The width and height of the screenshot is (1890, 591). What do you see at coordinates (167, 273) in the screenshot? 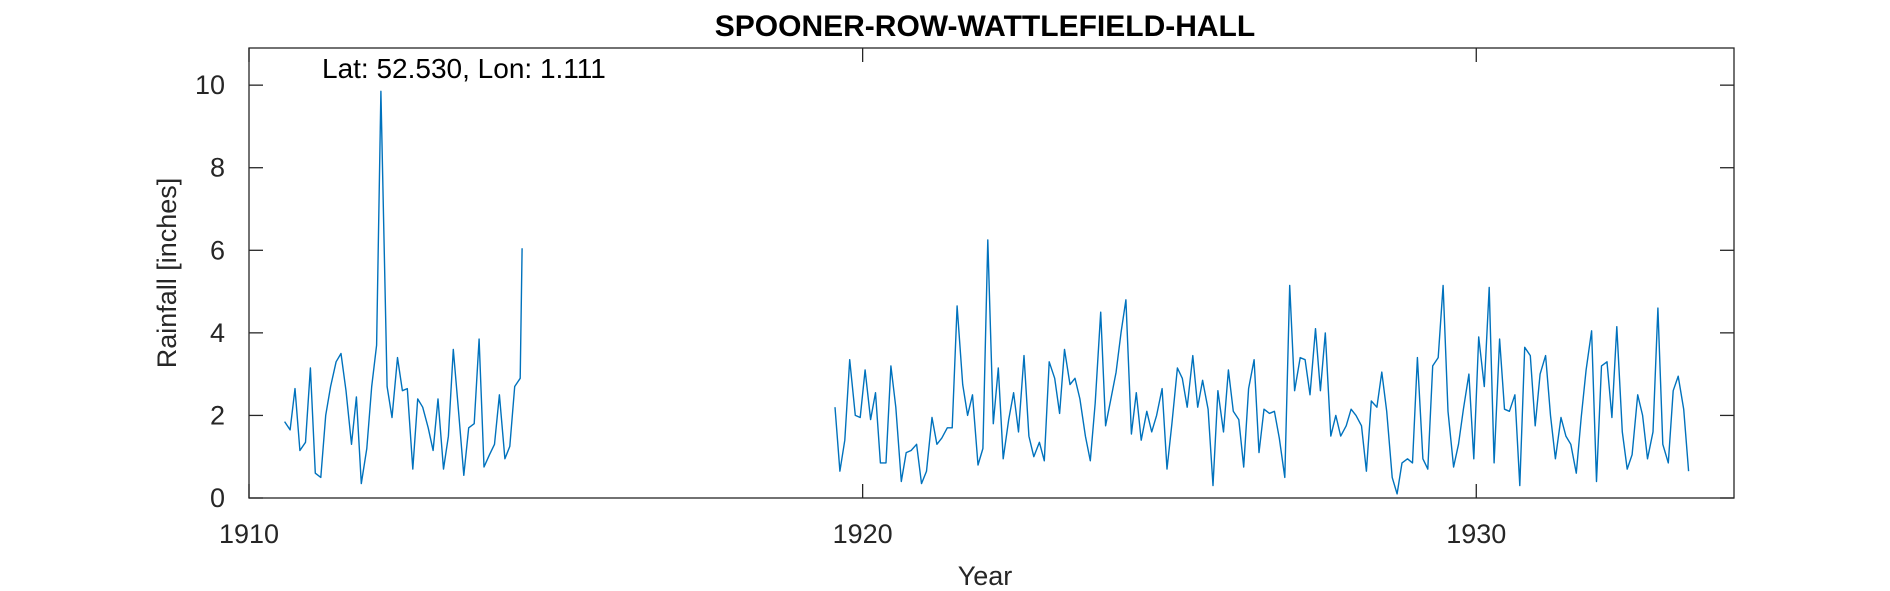
I see `y-axis-label: Rainfall [inches]` at bounding box center [167, 273].